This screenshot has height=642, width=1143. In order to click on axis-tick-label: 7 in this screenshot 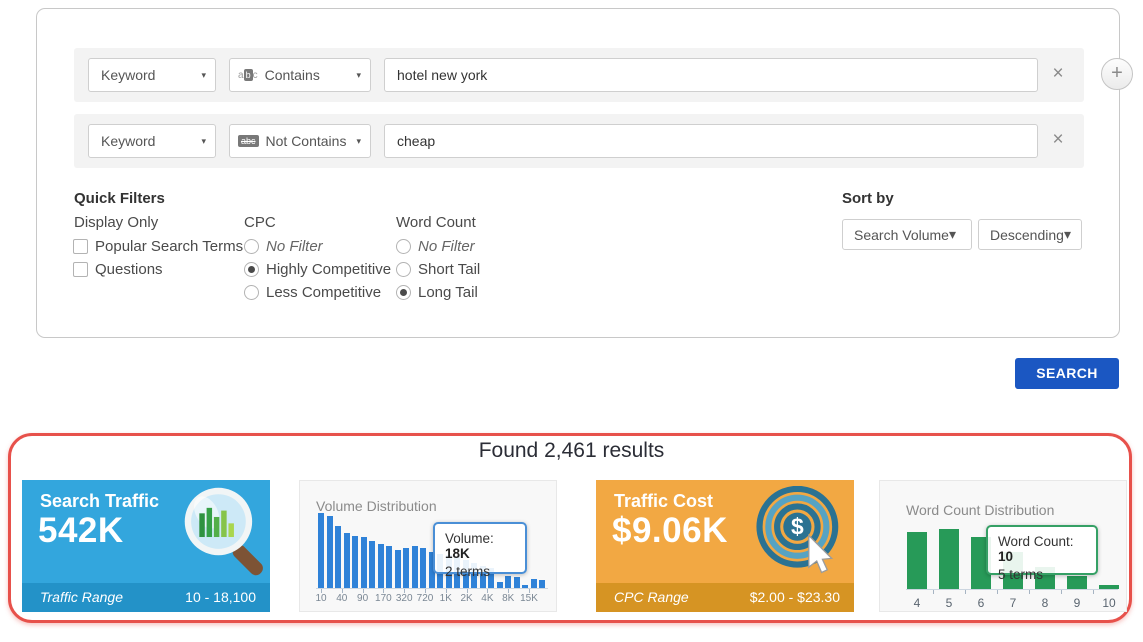, I will do `click(1013, 603)`.